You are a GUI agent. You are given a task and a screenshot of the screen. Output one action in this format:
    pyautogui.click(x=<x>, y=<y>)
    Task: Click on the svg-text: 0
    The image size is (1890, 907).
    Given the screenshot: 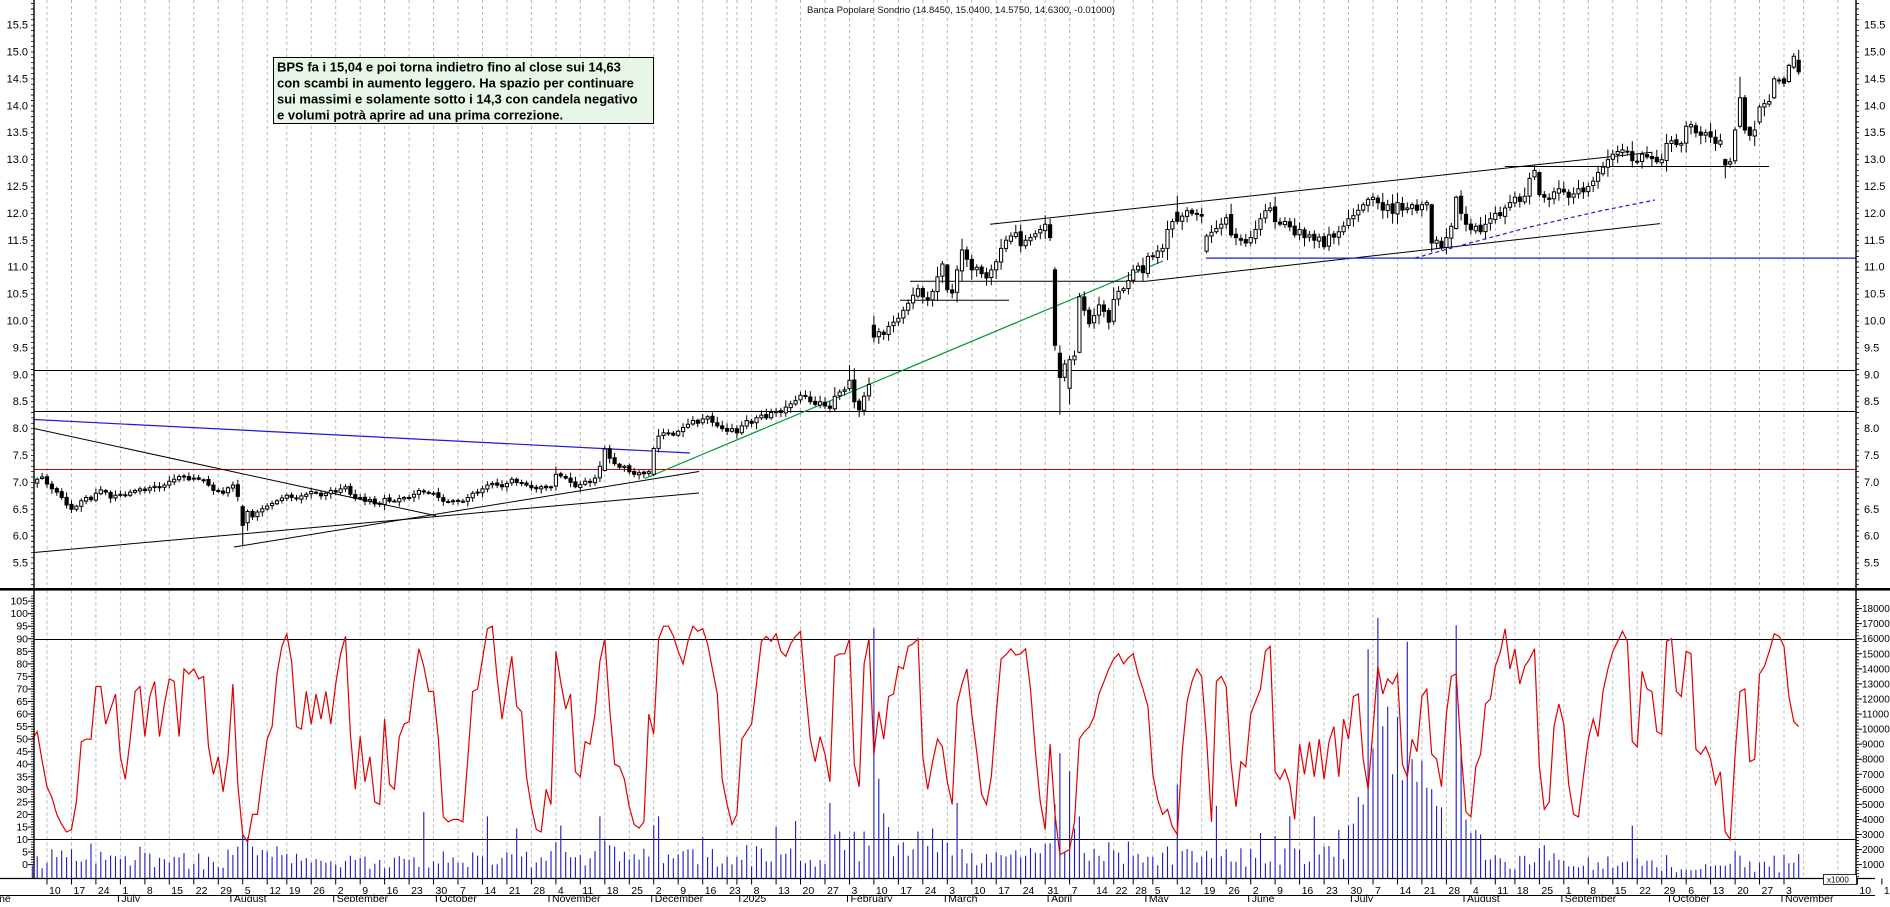 What is the action you would take?
    pyautogui.click(x=25, y=865)
    